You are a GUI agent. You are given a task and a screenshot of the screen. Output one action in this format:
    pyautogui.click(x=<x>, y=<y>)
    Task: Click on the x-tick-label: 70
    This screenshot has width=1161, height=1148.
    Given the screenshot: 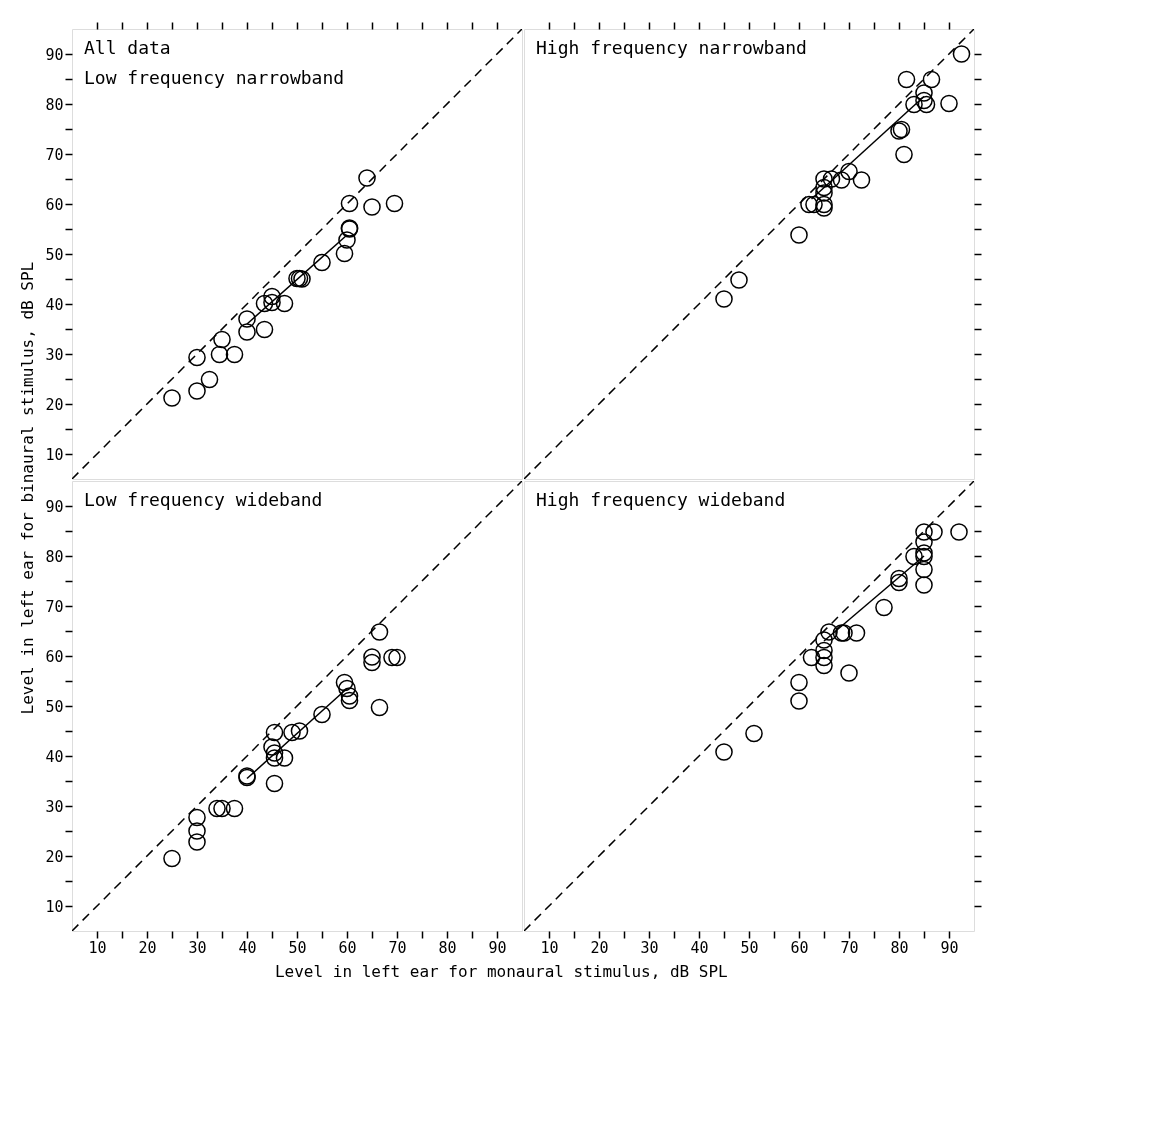 What is the action you would take?
    pyautogui.click(x=397, y=947)
    